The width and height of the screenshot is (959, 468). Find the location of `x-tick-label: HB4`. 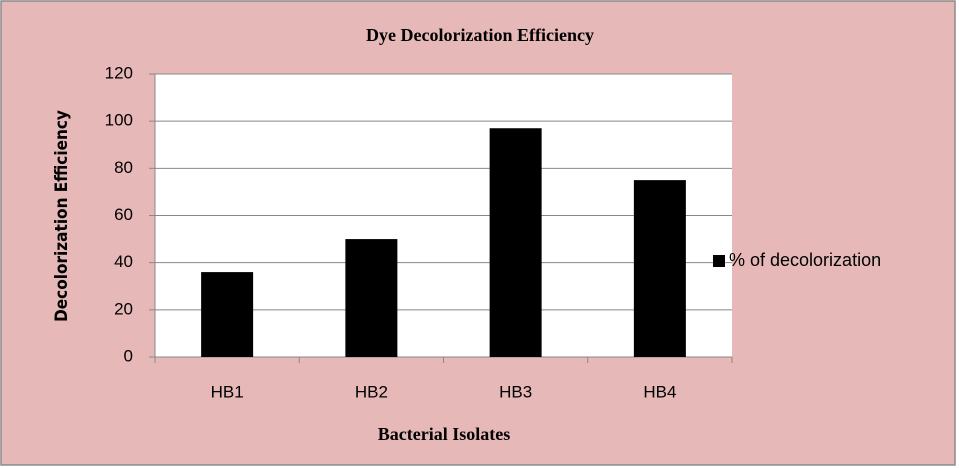

x-tick-label: HB4 is located at coordinates (659, 391).